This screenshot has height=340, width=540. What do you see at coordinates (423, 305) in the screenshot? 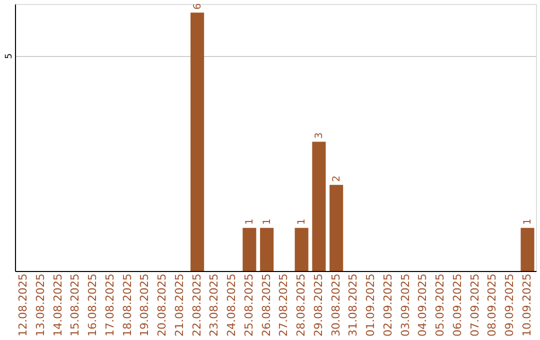
I see `x-tick-label: 04.09.2025` at bounding box center [423, 305].